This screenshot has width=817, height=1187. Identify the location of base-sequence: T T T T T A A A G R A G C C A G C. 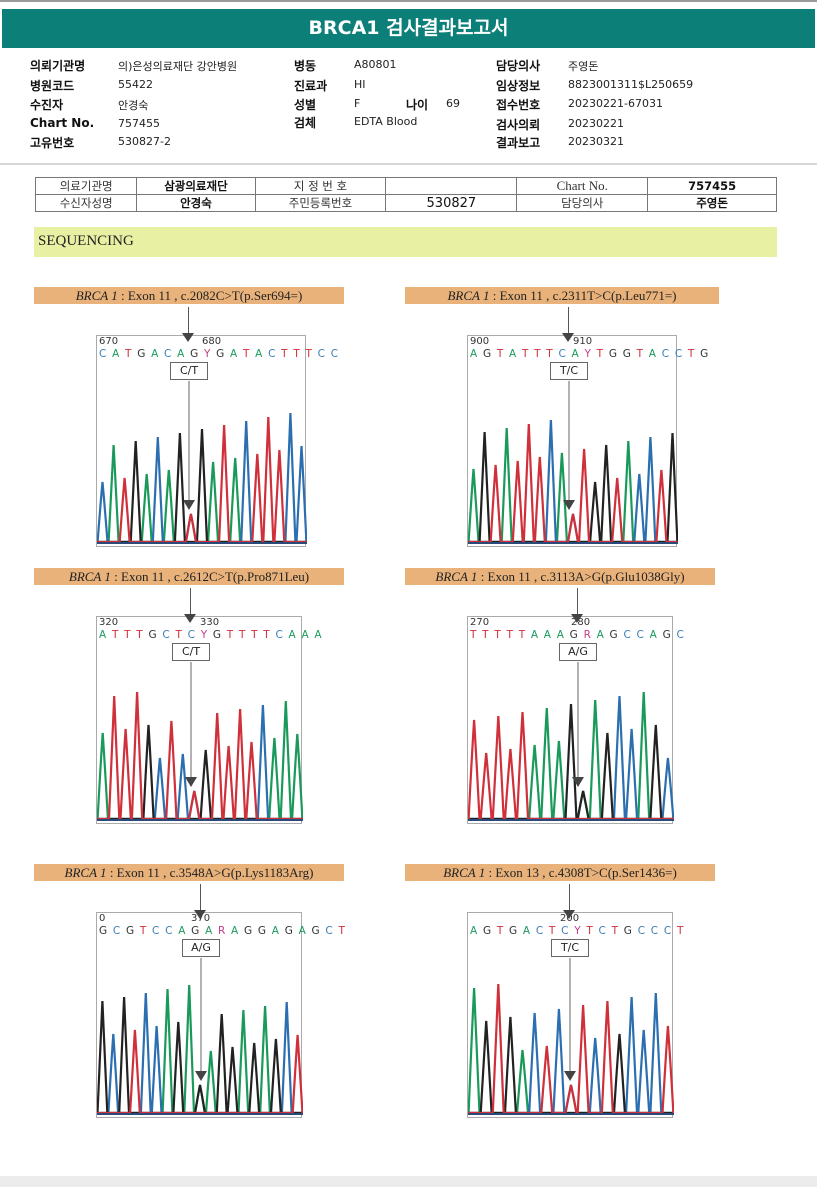
(577, 635).